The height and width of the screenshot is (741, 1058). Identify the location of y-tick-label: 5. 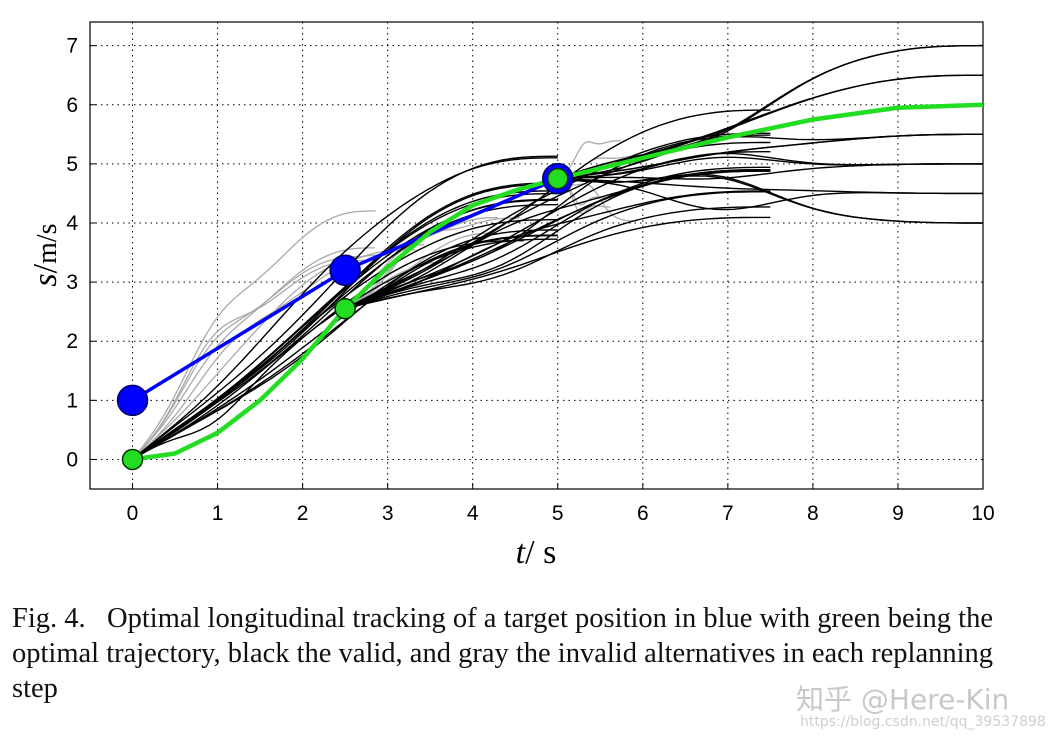
(72, 164).